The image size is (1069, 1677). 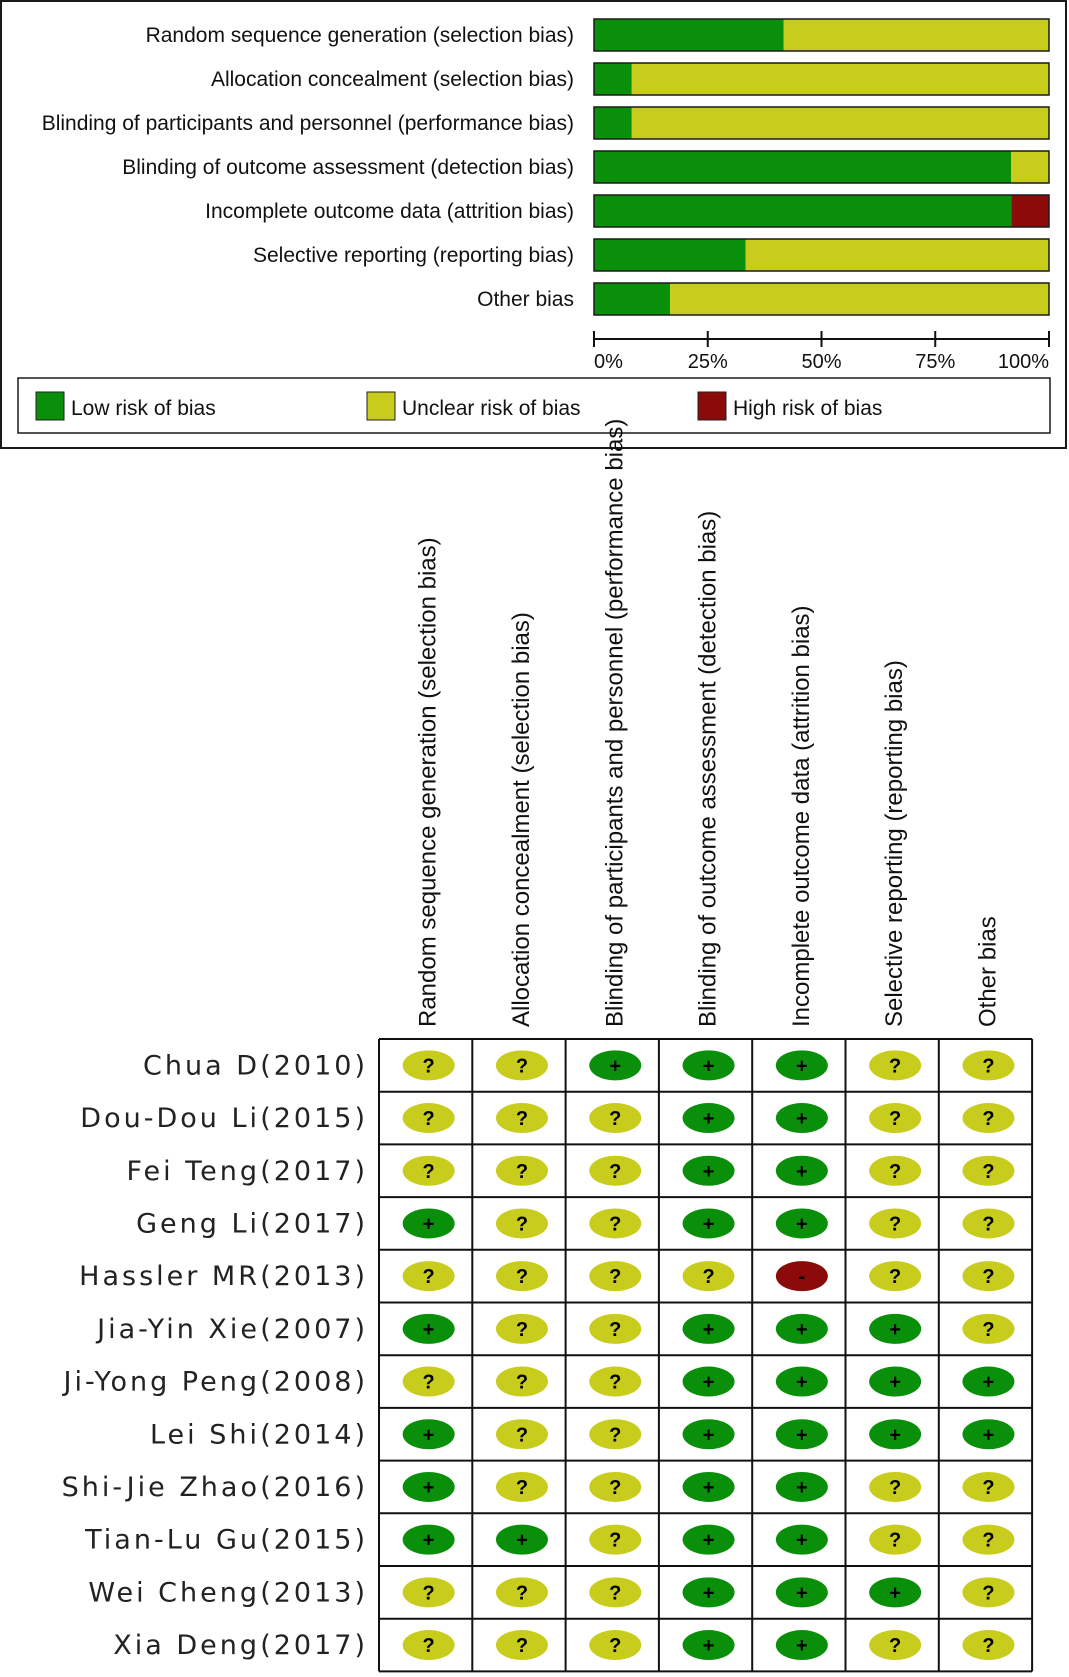 What do you see at coordinates (314, 1065) in the screenshot?
I see `study-year: (2010)` at bounding box center [314, 1065].